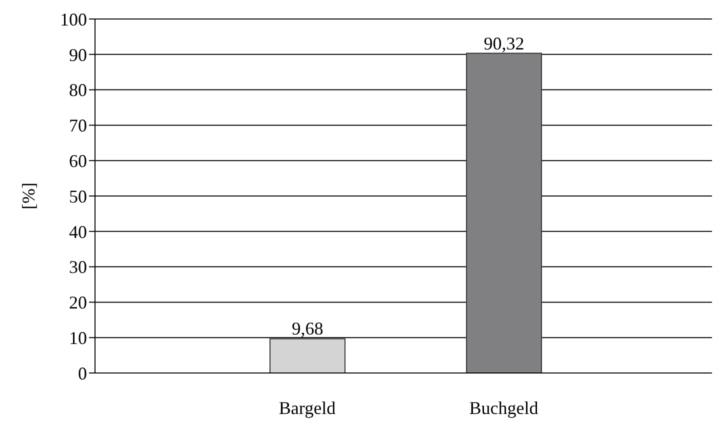 The width and height of the screenshot is (720, 423). What do you see at coordinates (73, 19) in the screenshot?
I see `y-tick-label: 100` at bounding box center [73, 19].